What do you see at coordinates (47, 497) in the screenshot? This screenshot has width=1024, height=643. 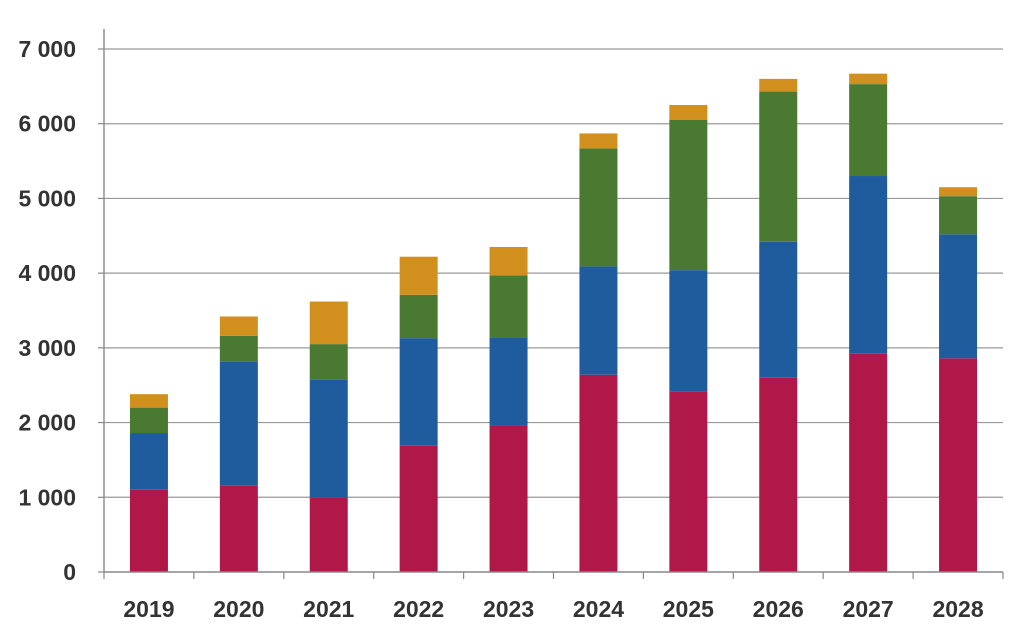 I see `y-tick-label: 1 000` at bounding box center [47, 497].